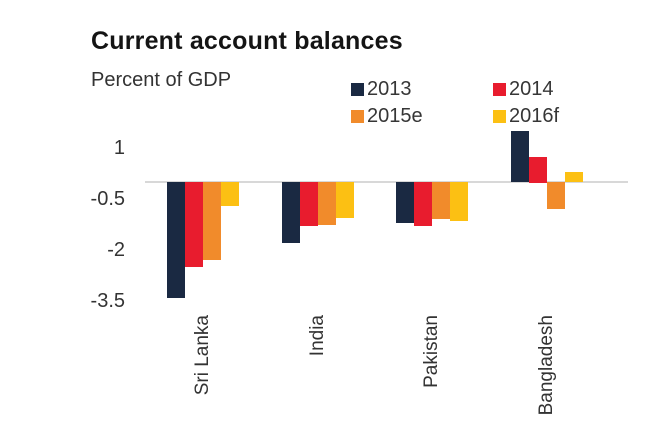  I want to click on x-category-label-pakistan: Pakistan, so click(431, 351).